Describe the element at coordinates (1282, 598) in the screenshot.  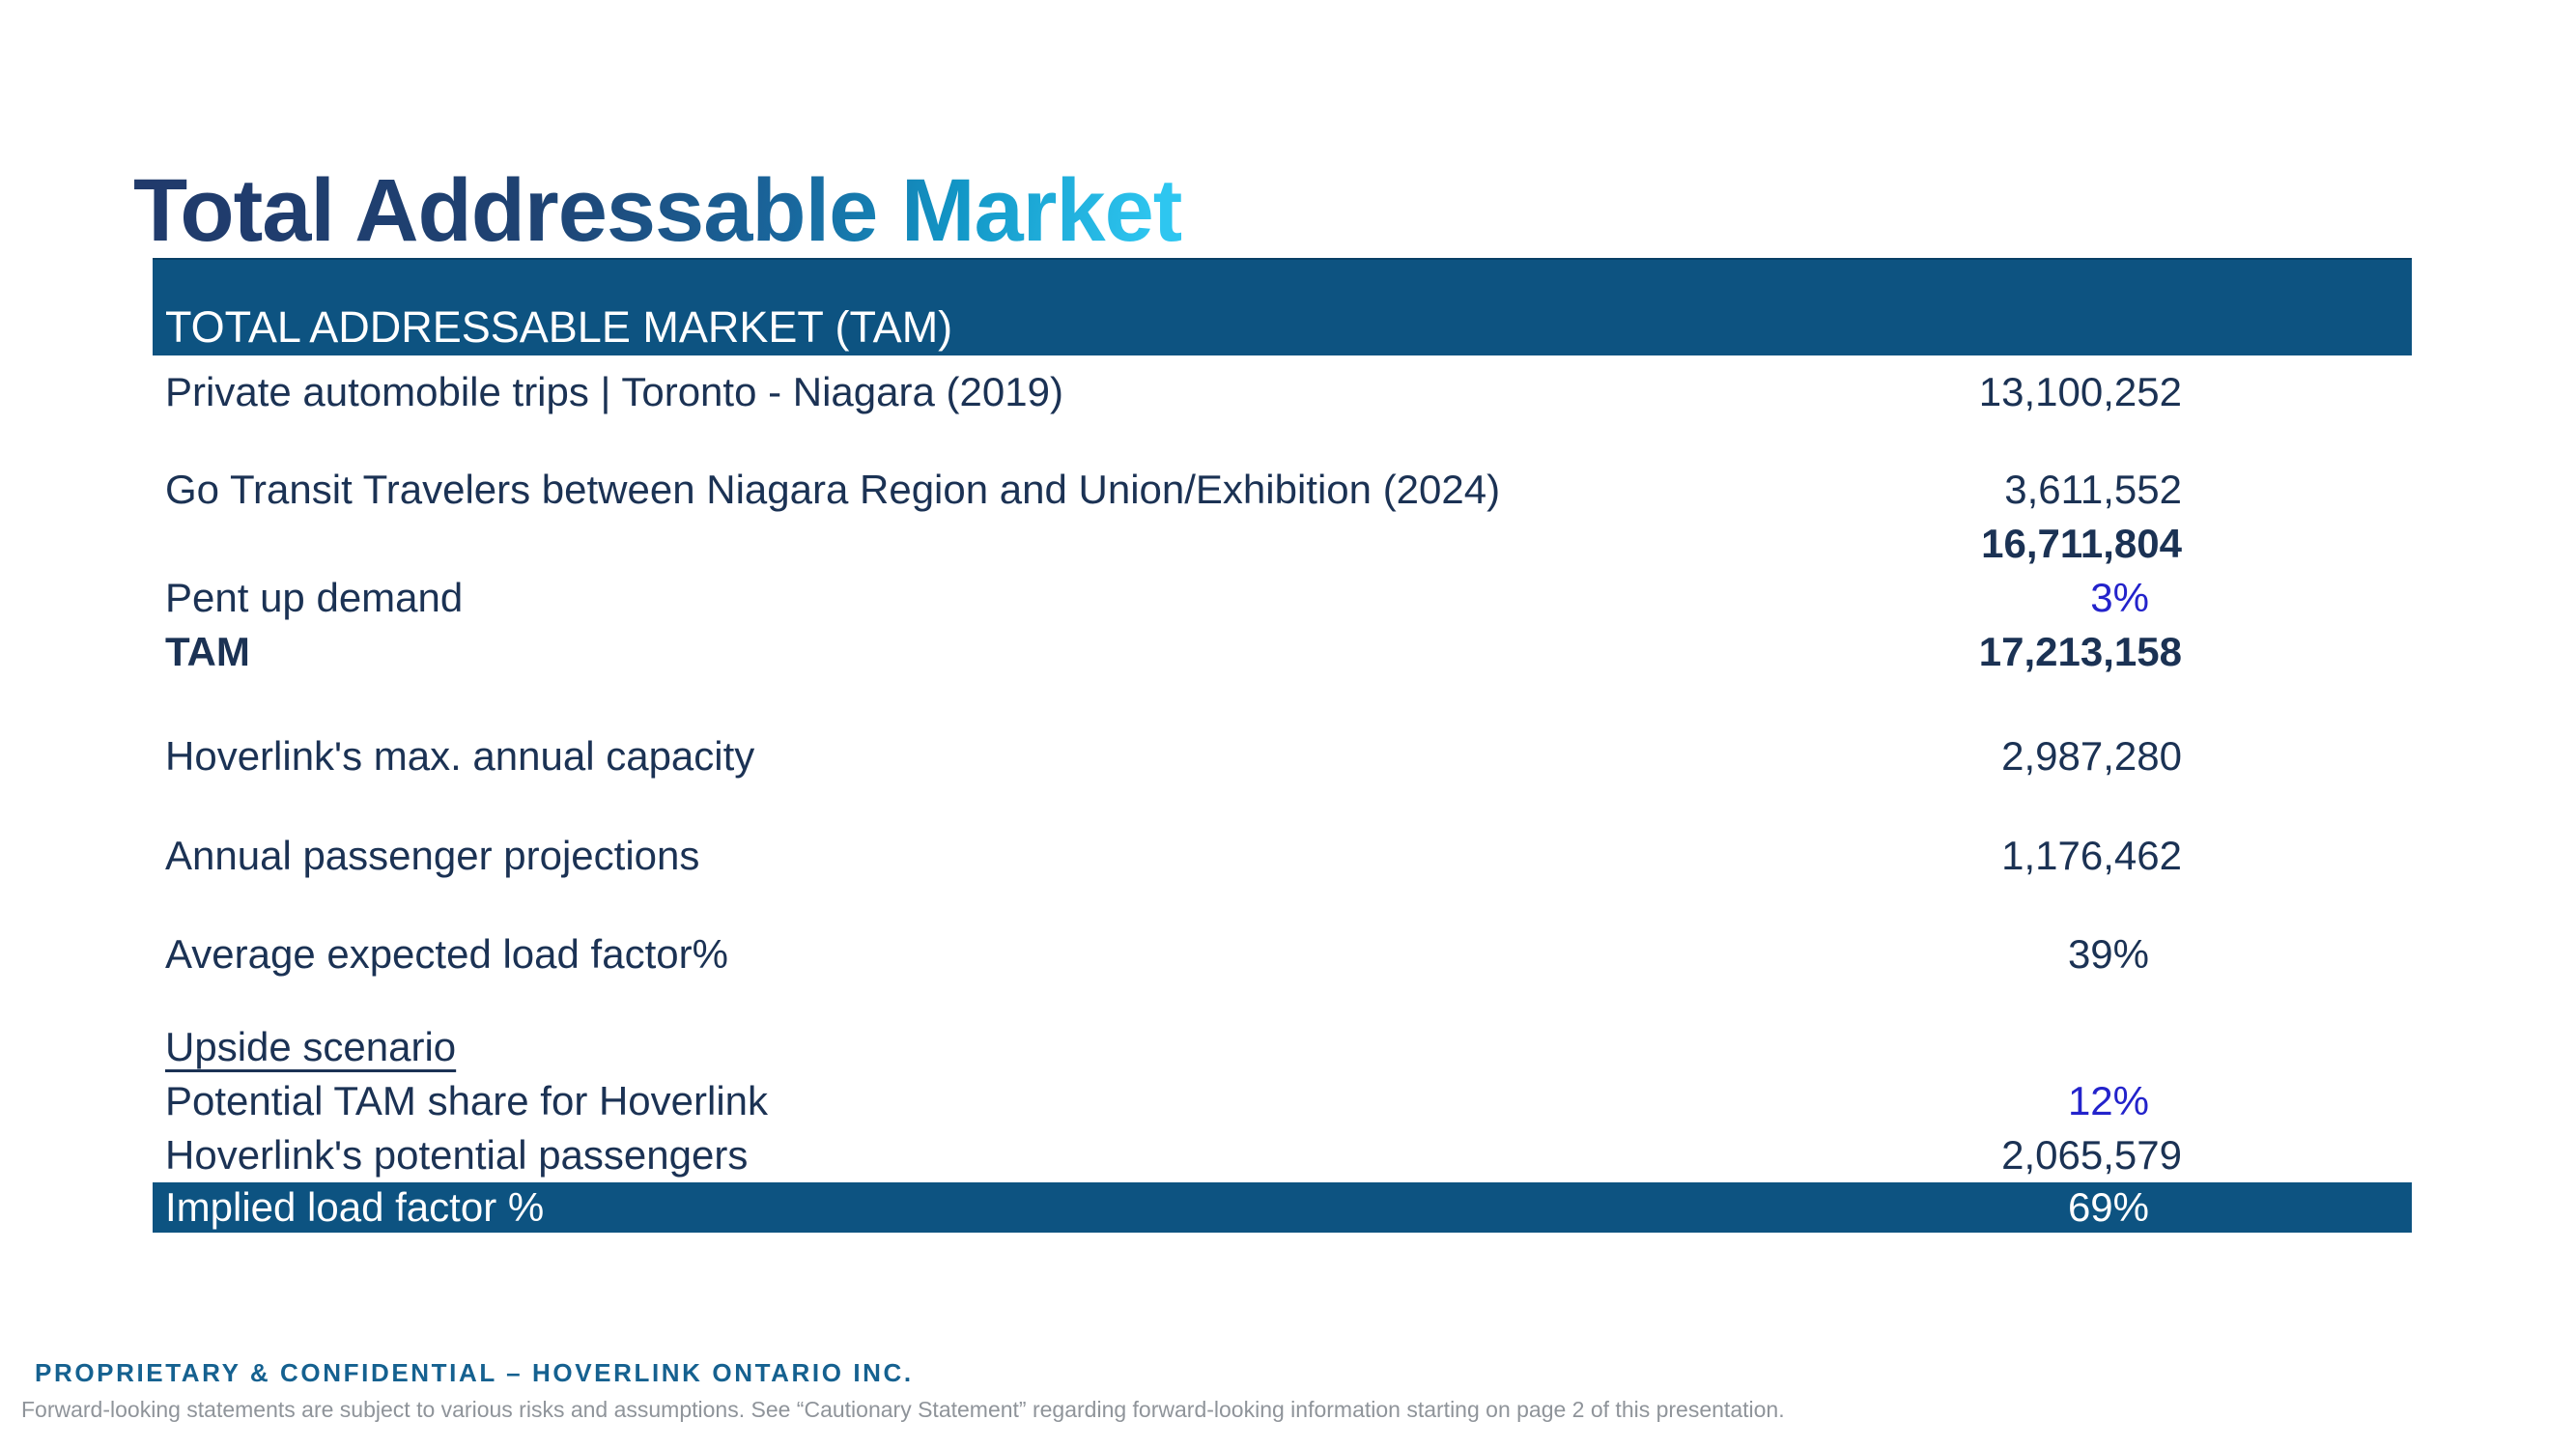
I see `table-row: Pent up demand 3%` at that location.